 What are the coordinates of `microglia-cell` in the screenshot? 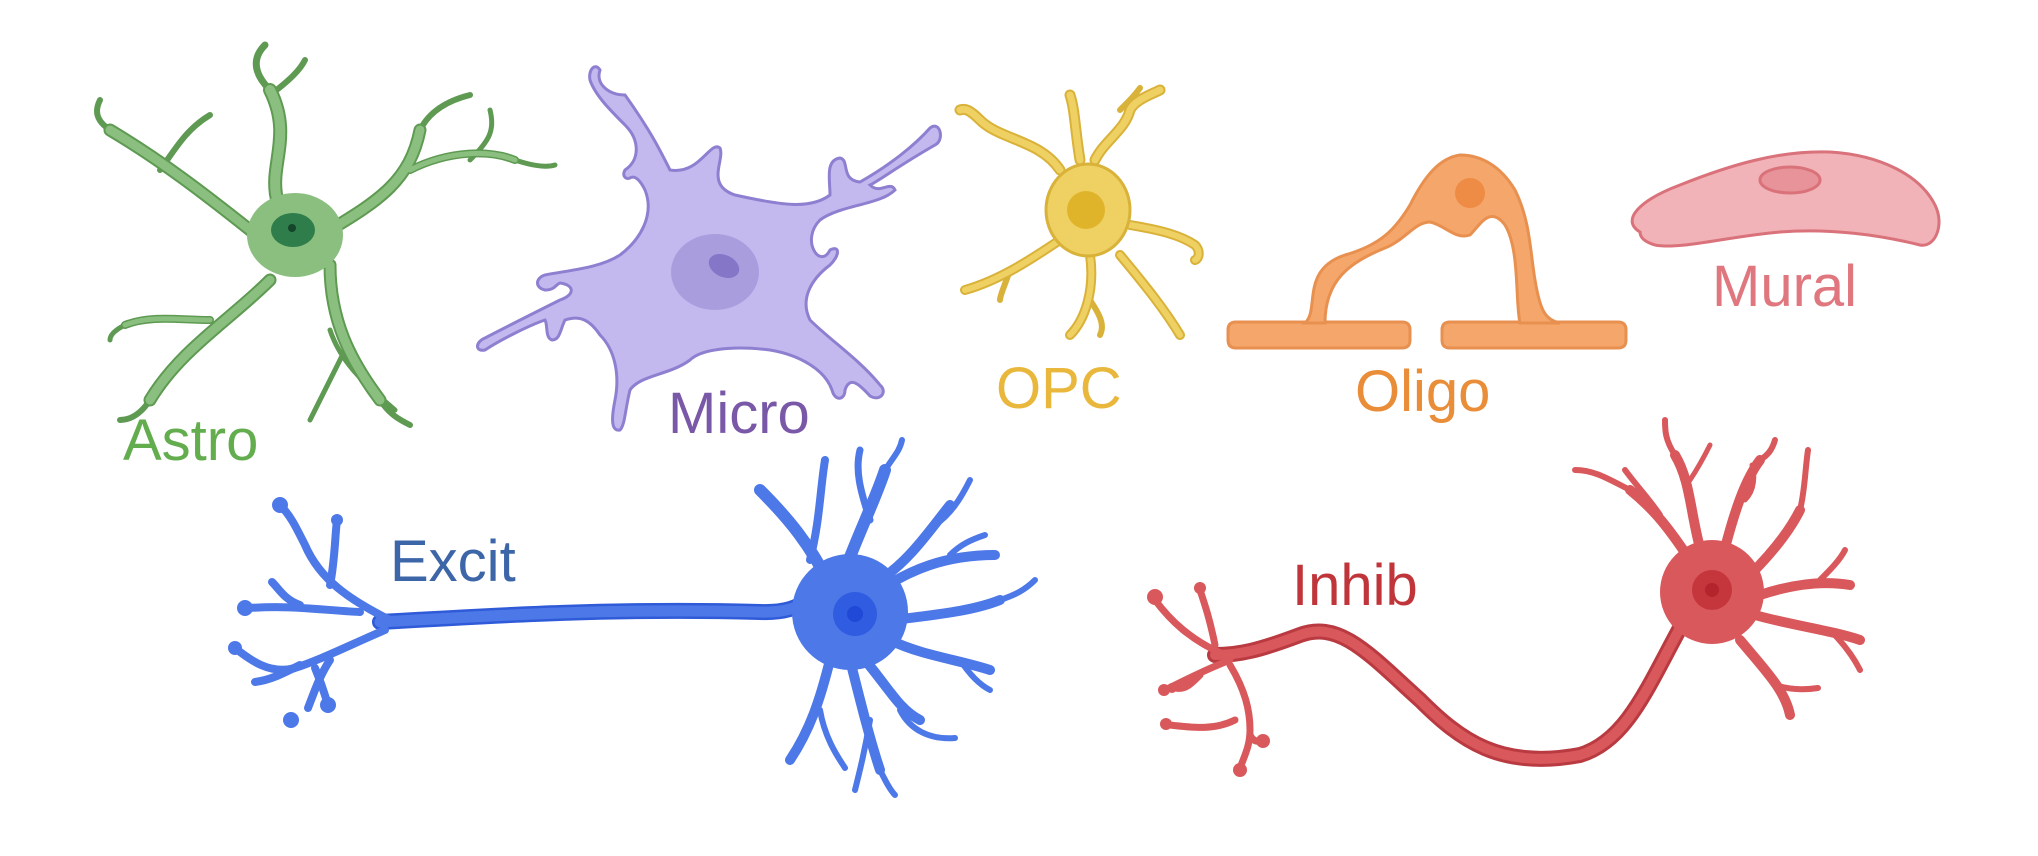 It's located at (709, 248).